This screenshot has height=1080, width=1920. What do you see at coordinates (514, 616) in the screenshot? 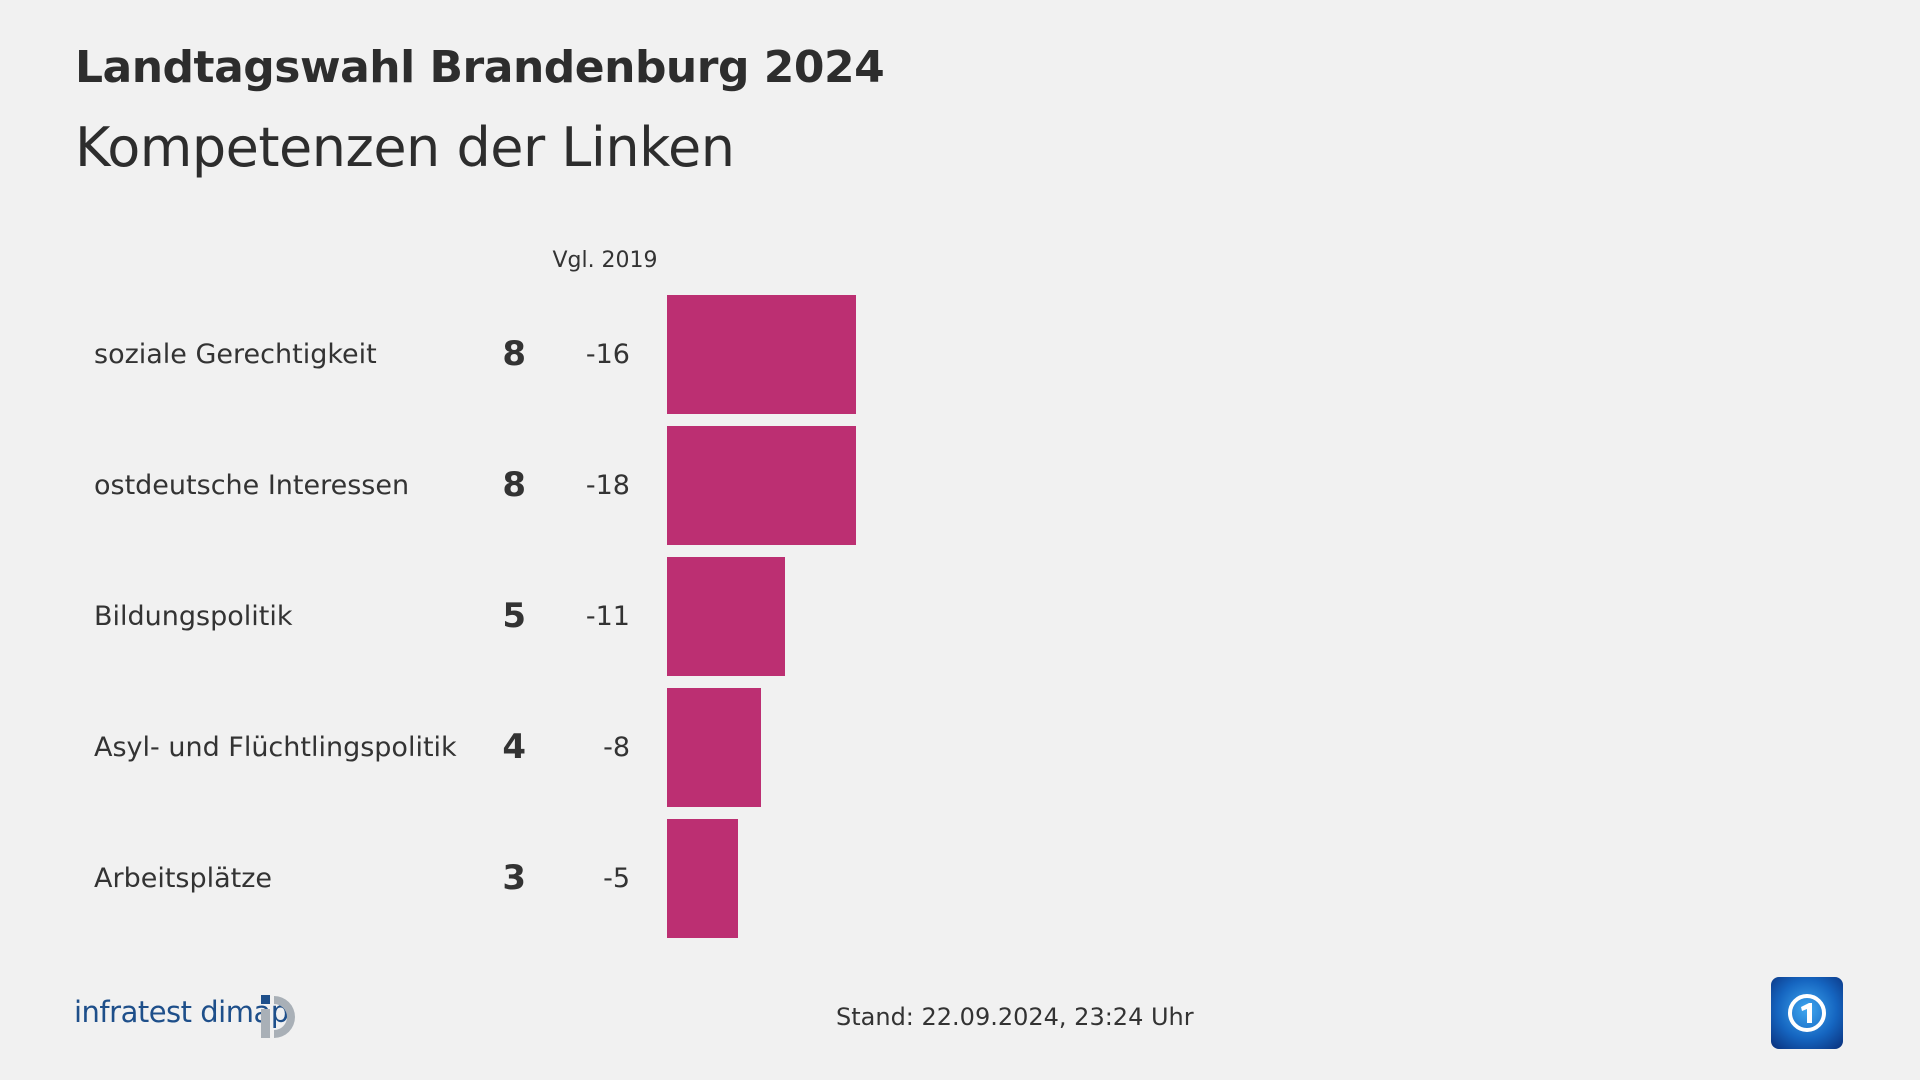
I see `value-label: 5` at bounding box center [514, 616].